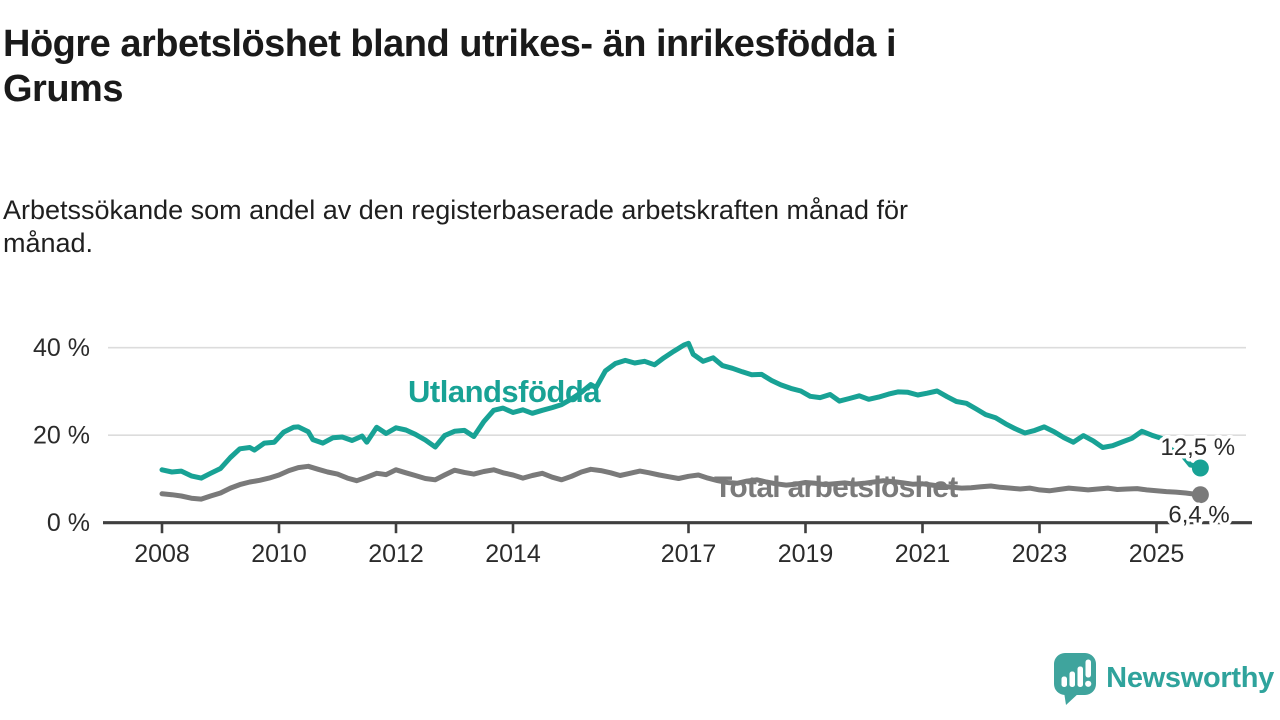  Describe the element at coordinates (1190, 677) in the screenshot. I see `newsworthy-wordmark: Newsworthy` at that location.